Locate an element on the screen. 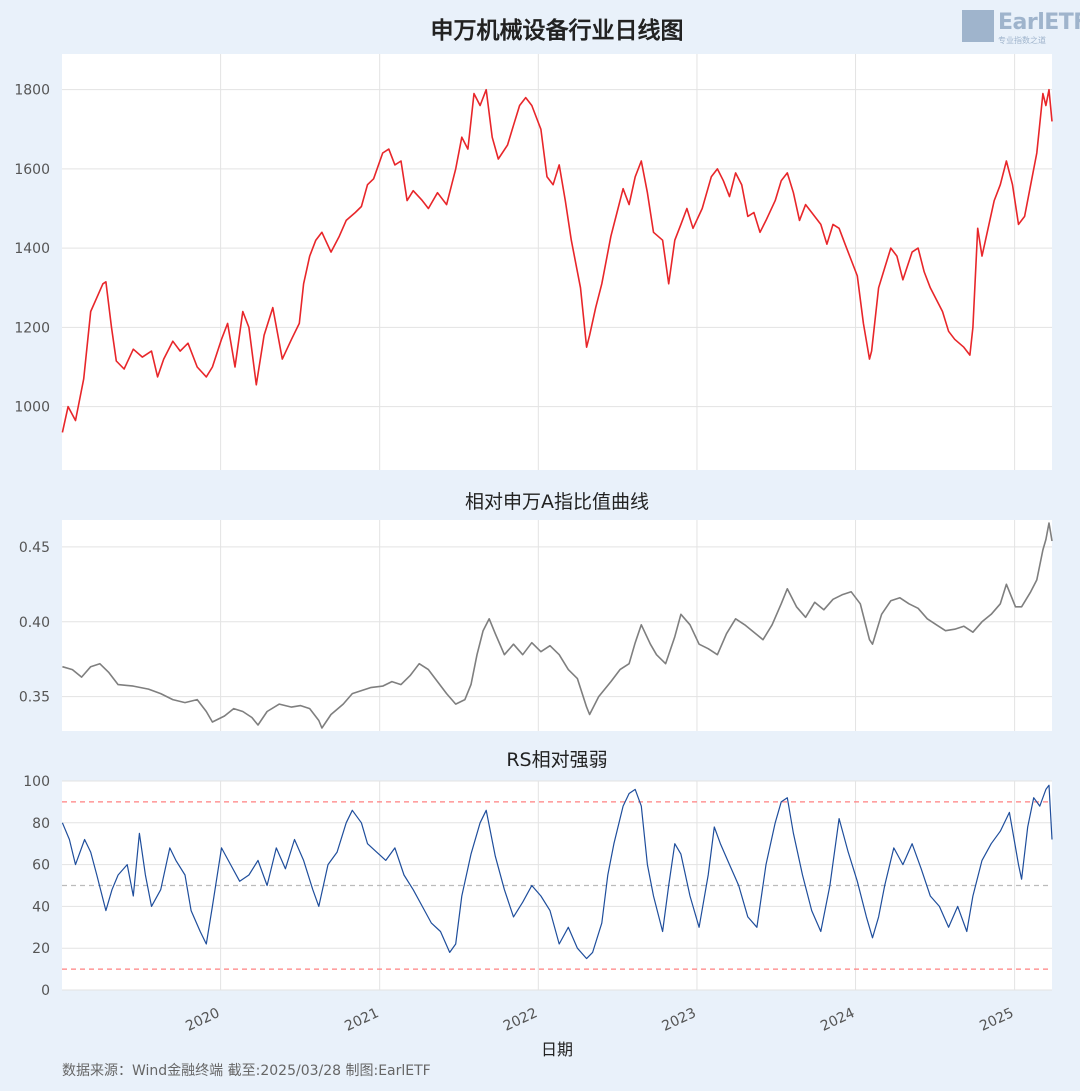  y-tick-label: 0.40 is located at coordinates (34, 623).